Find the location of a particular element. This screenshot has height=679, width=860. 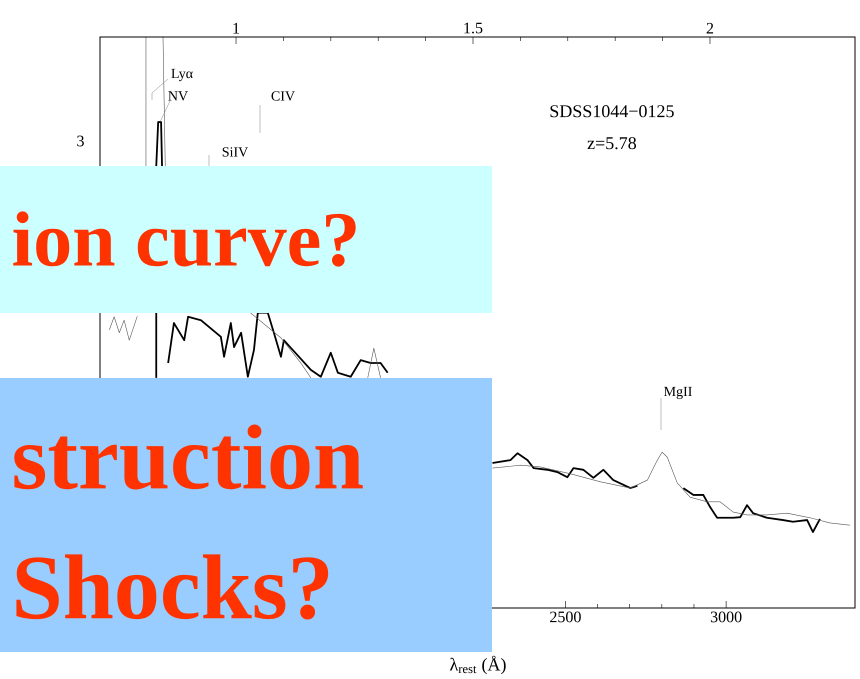

annotation: Shocks? is located at coordinates (172, 587).